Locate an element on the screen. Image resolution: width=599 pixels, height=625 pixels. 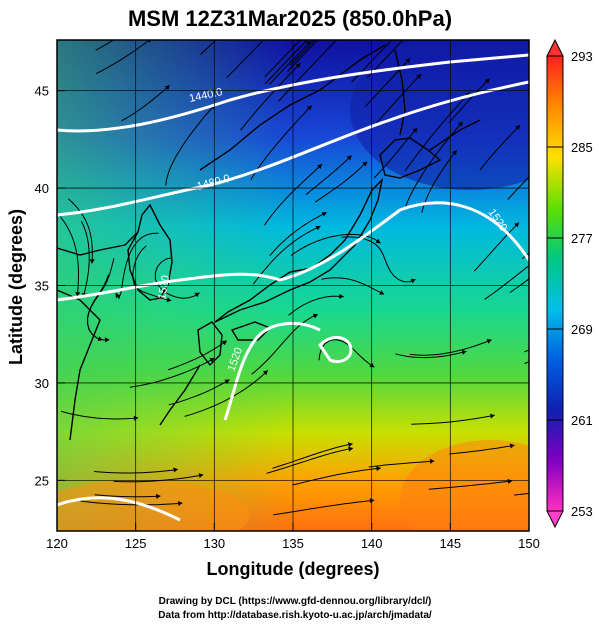
contour-label: 1520 is located at coordinates (164, 287).